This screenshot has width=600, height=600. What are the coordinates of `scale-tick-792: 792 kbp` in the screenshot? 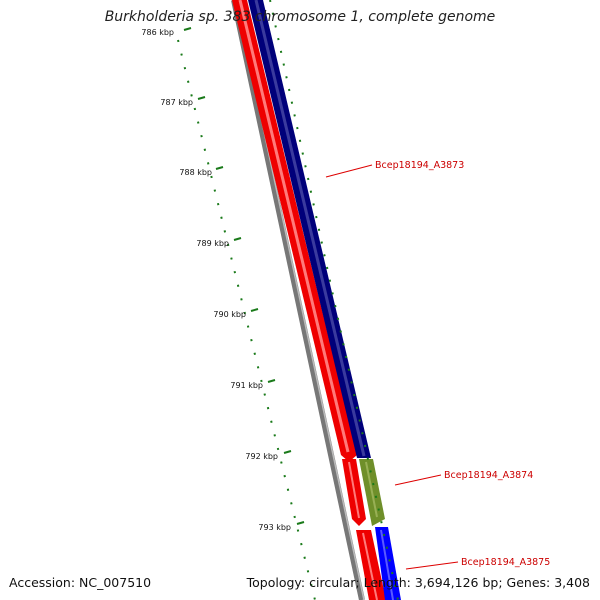 It's located at (268, 455).